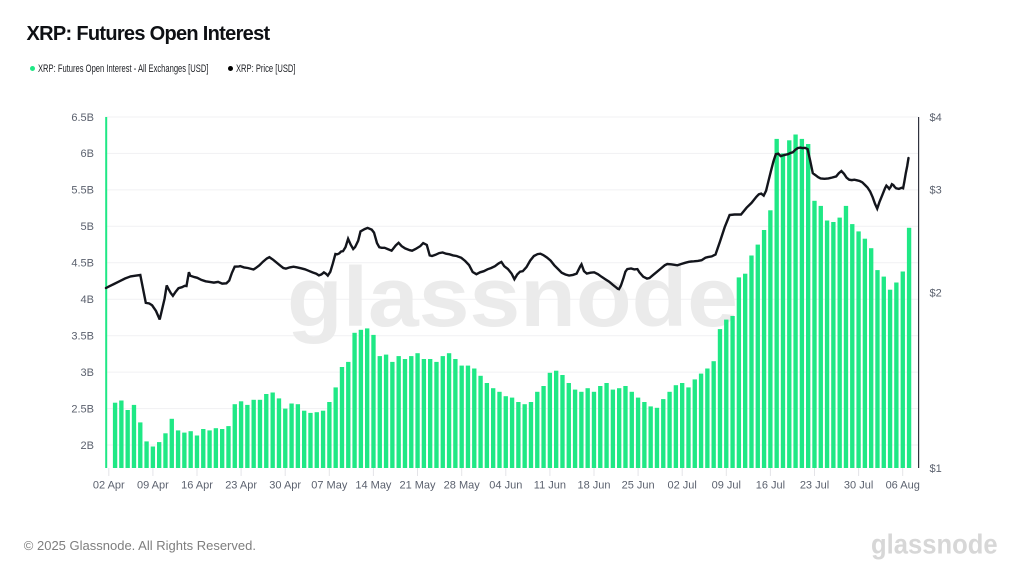  Describe the element at coordinates (682, 486) in the screenshot. I see `svg-text: 02 Jul` at that location.